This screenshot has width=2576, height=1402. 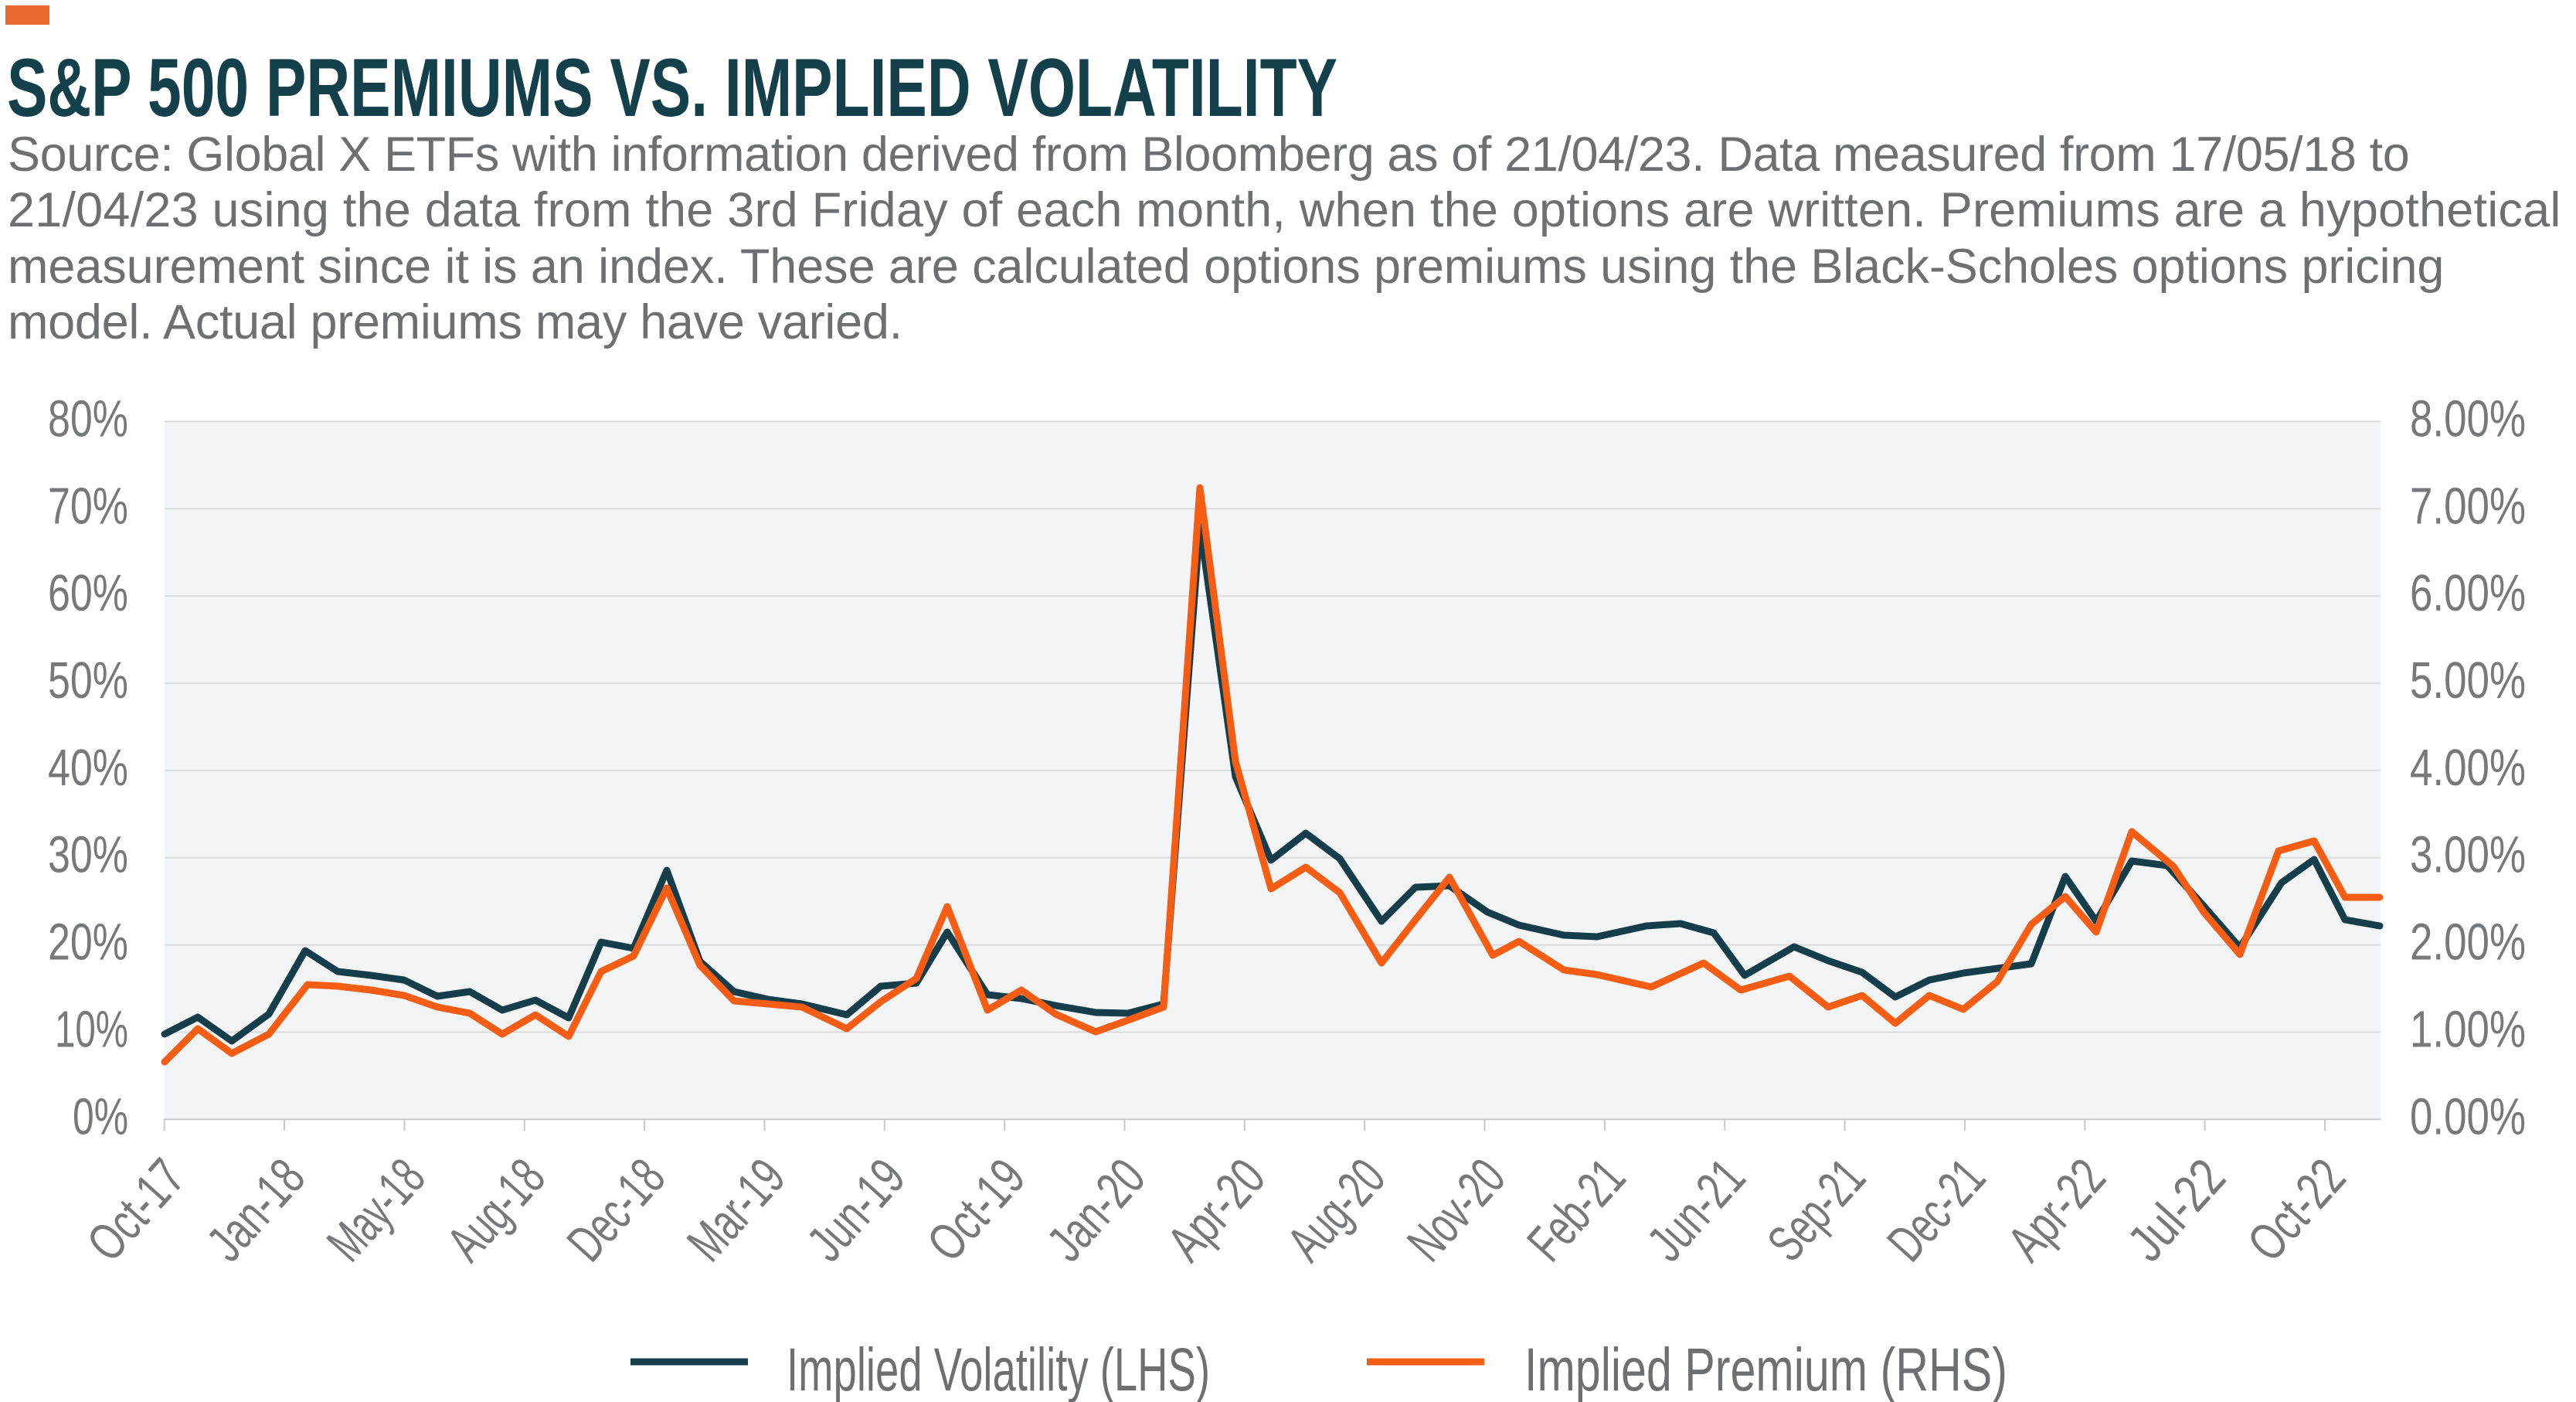 What do you see at coordinates (1336, 1210) in the screenshot?
I see `svg-text: Aug-20` at bounding box center [1336, 1210].